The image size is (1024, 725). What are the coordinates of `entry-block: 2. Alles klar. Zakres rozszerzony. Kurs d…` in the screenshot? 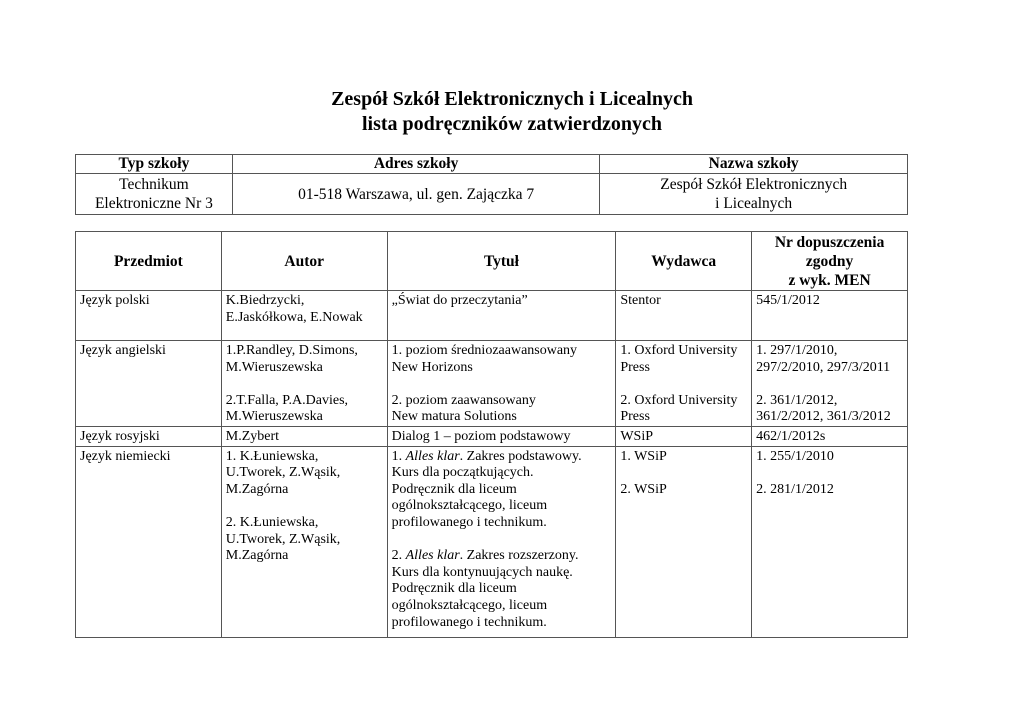 It's located at (502, 589).